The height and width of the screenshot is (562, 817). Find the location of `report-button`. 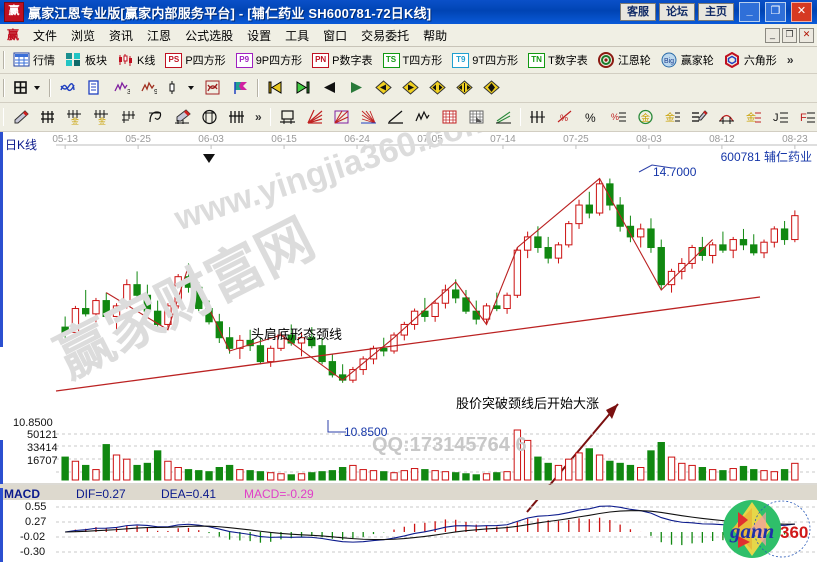

report-button is located at coordinates (94, 88).